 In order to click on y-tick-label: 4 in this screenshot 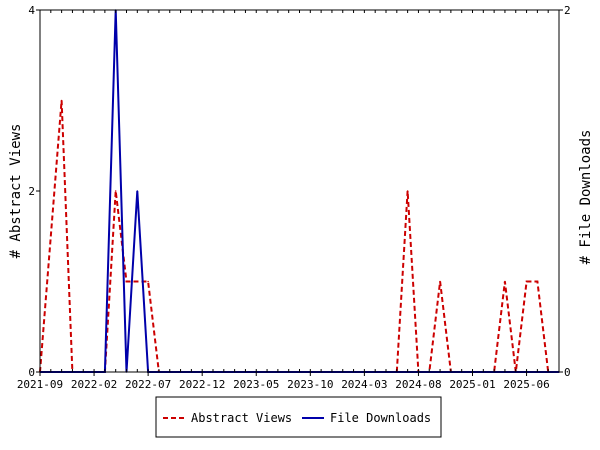, I will do `click(31, 10)`.